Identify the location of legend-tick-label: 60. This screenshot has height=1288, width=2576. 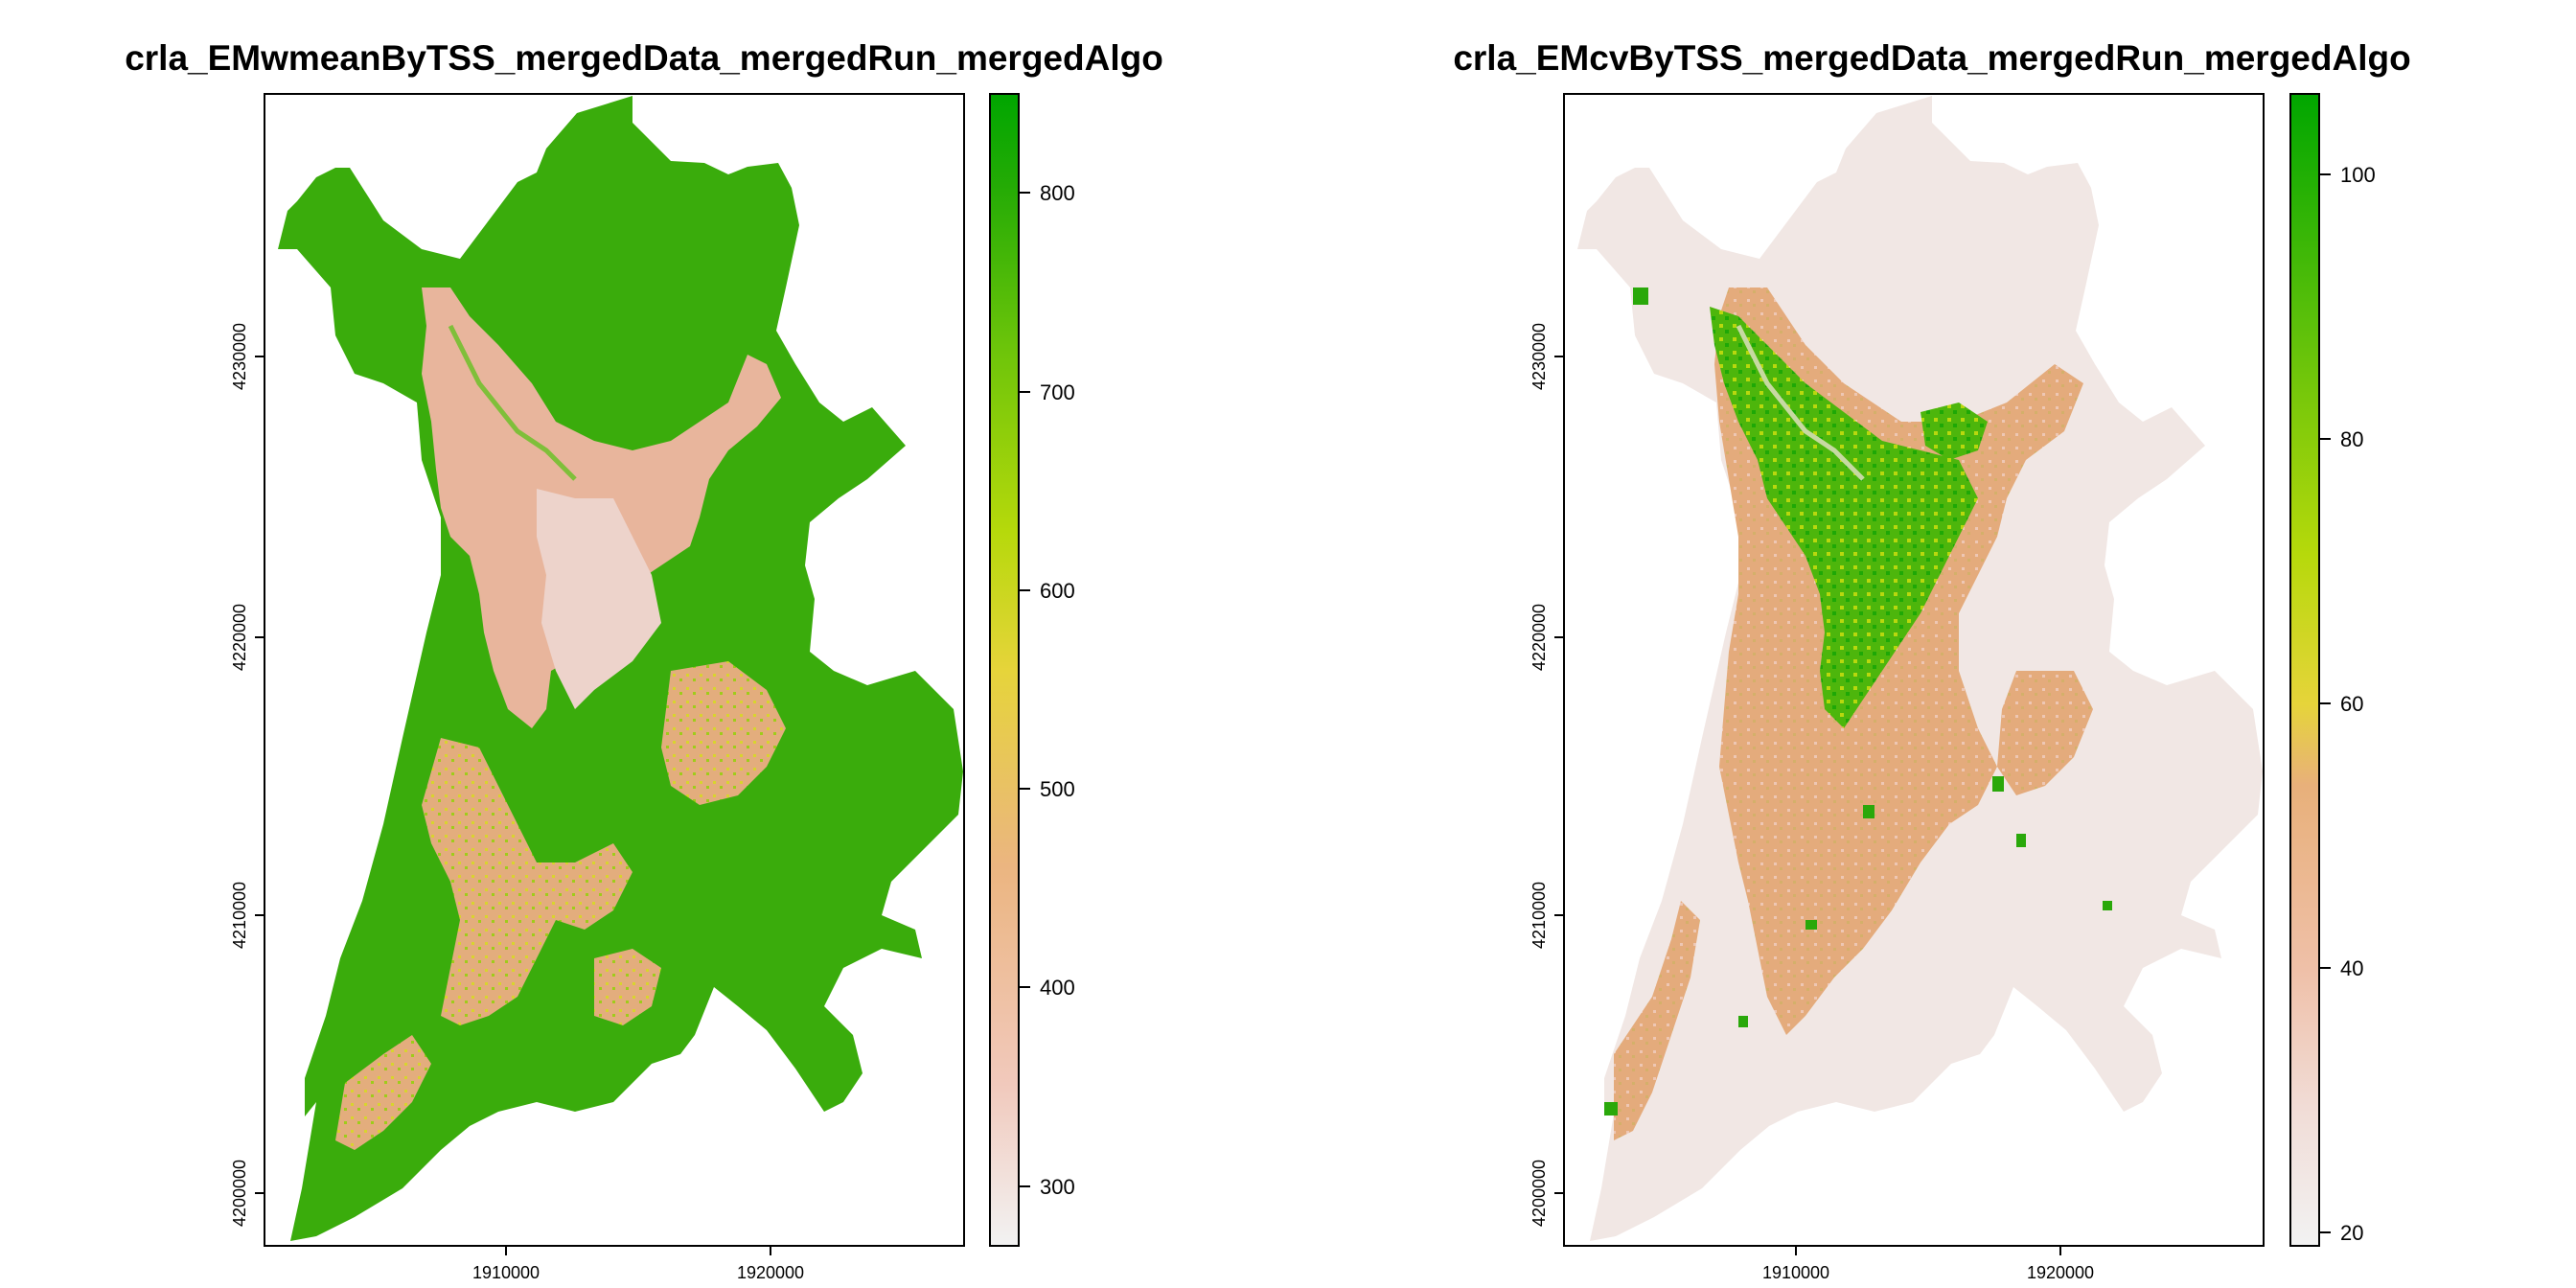
(2351, 704).